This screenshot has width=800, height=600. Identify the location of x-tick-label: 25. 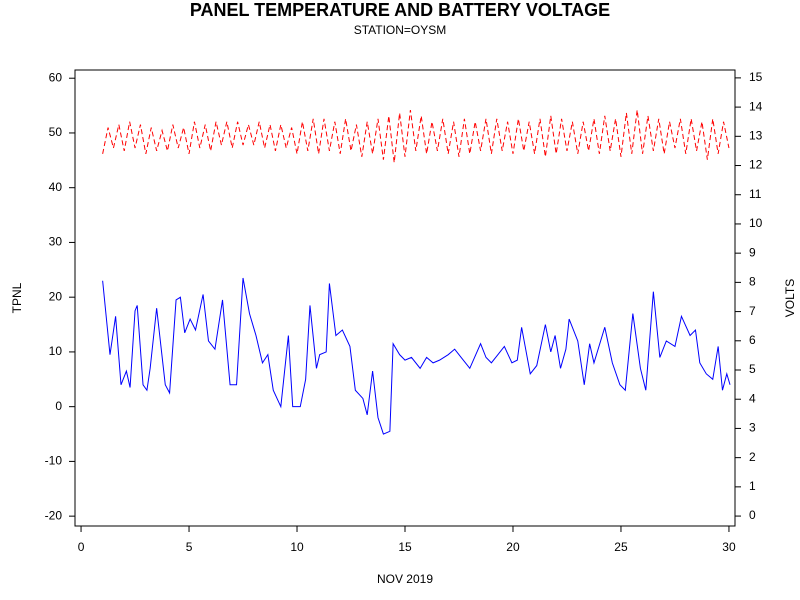
(621, 547).